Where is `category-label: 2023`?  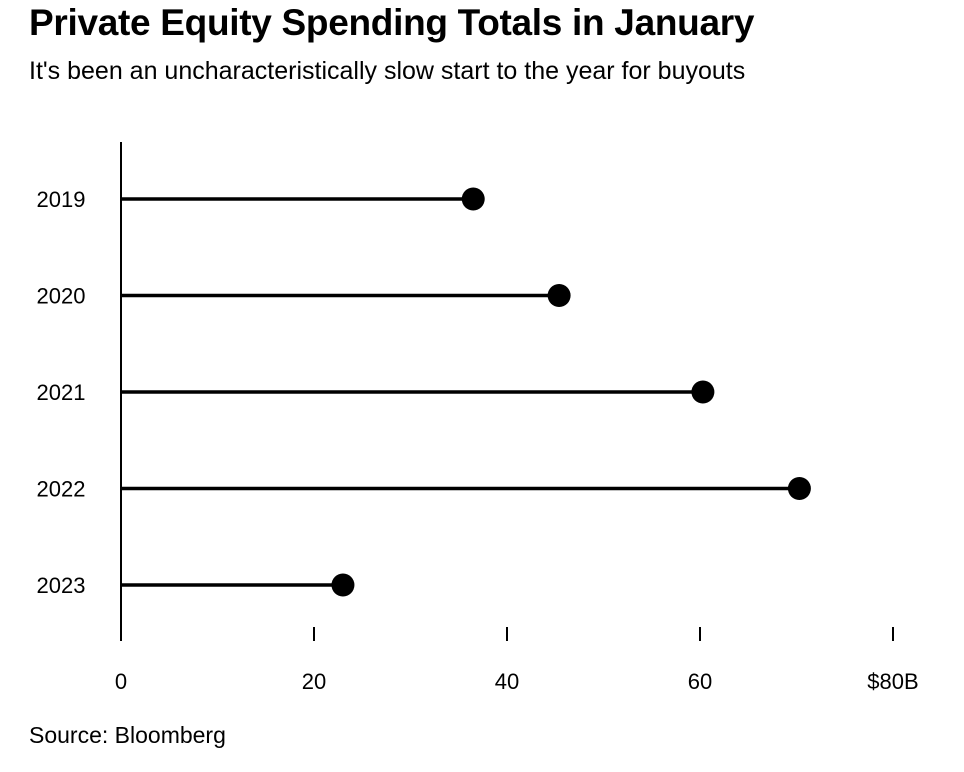 category-label: 2023 is located at coordinates (61, 585).